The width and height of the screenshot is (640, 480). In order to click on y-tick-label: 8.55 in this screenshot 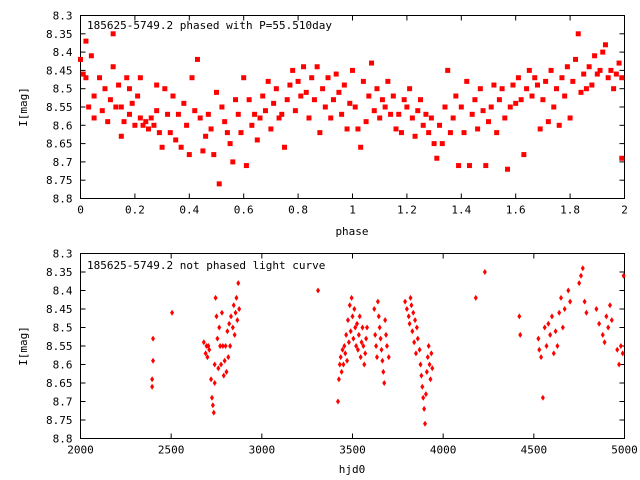, I will do `click(59, 346)`.